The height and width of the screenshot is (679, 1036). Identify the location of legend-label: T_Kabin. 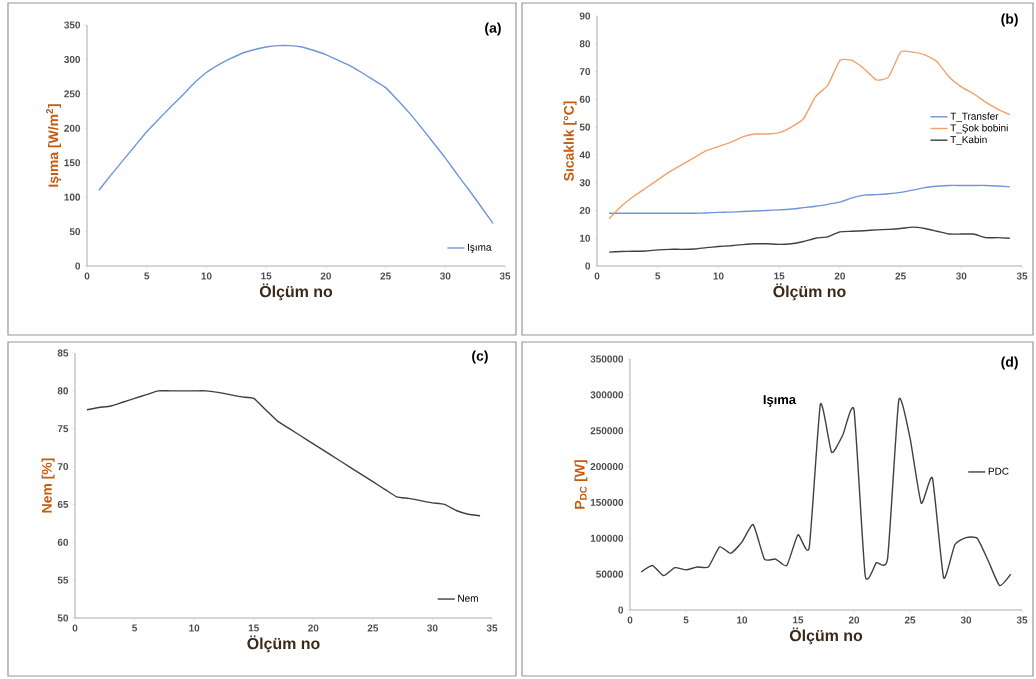
(968, 140).